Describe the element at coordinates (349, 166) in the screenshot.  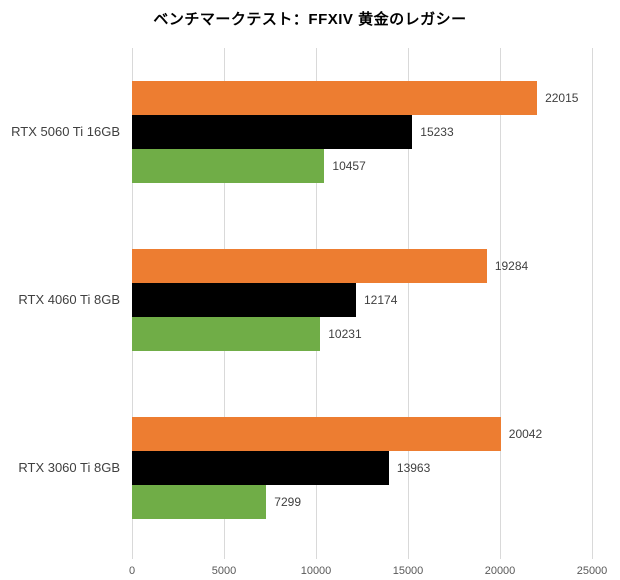
I see `bar-value-label: 10457` at that location.